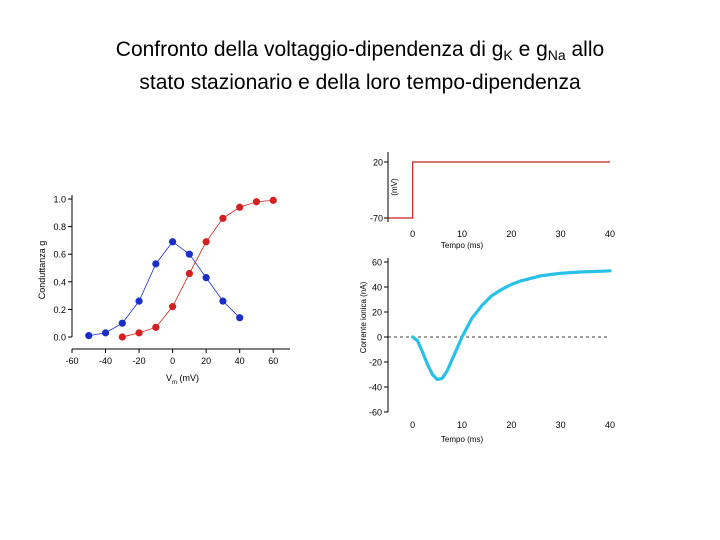 The image size is (720, 540). I want to click on y-tick-label: 0.4, so click(59, 282).